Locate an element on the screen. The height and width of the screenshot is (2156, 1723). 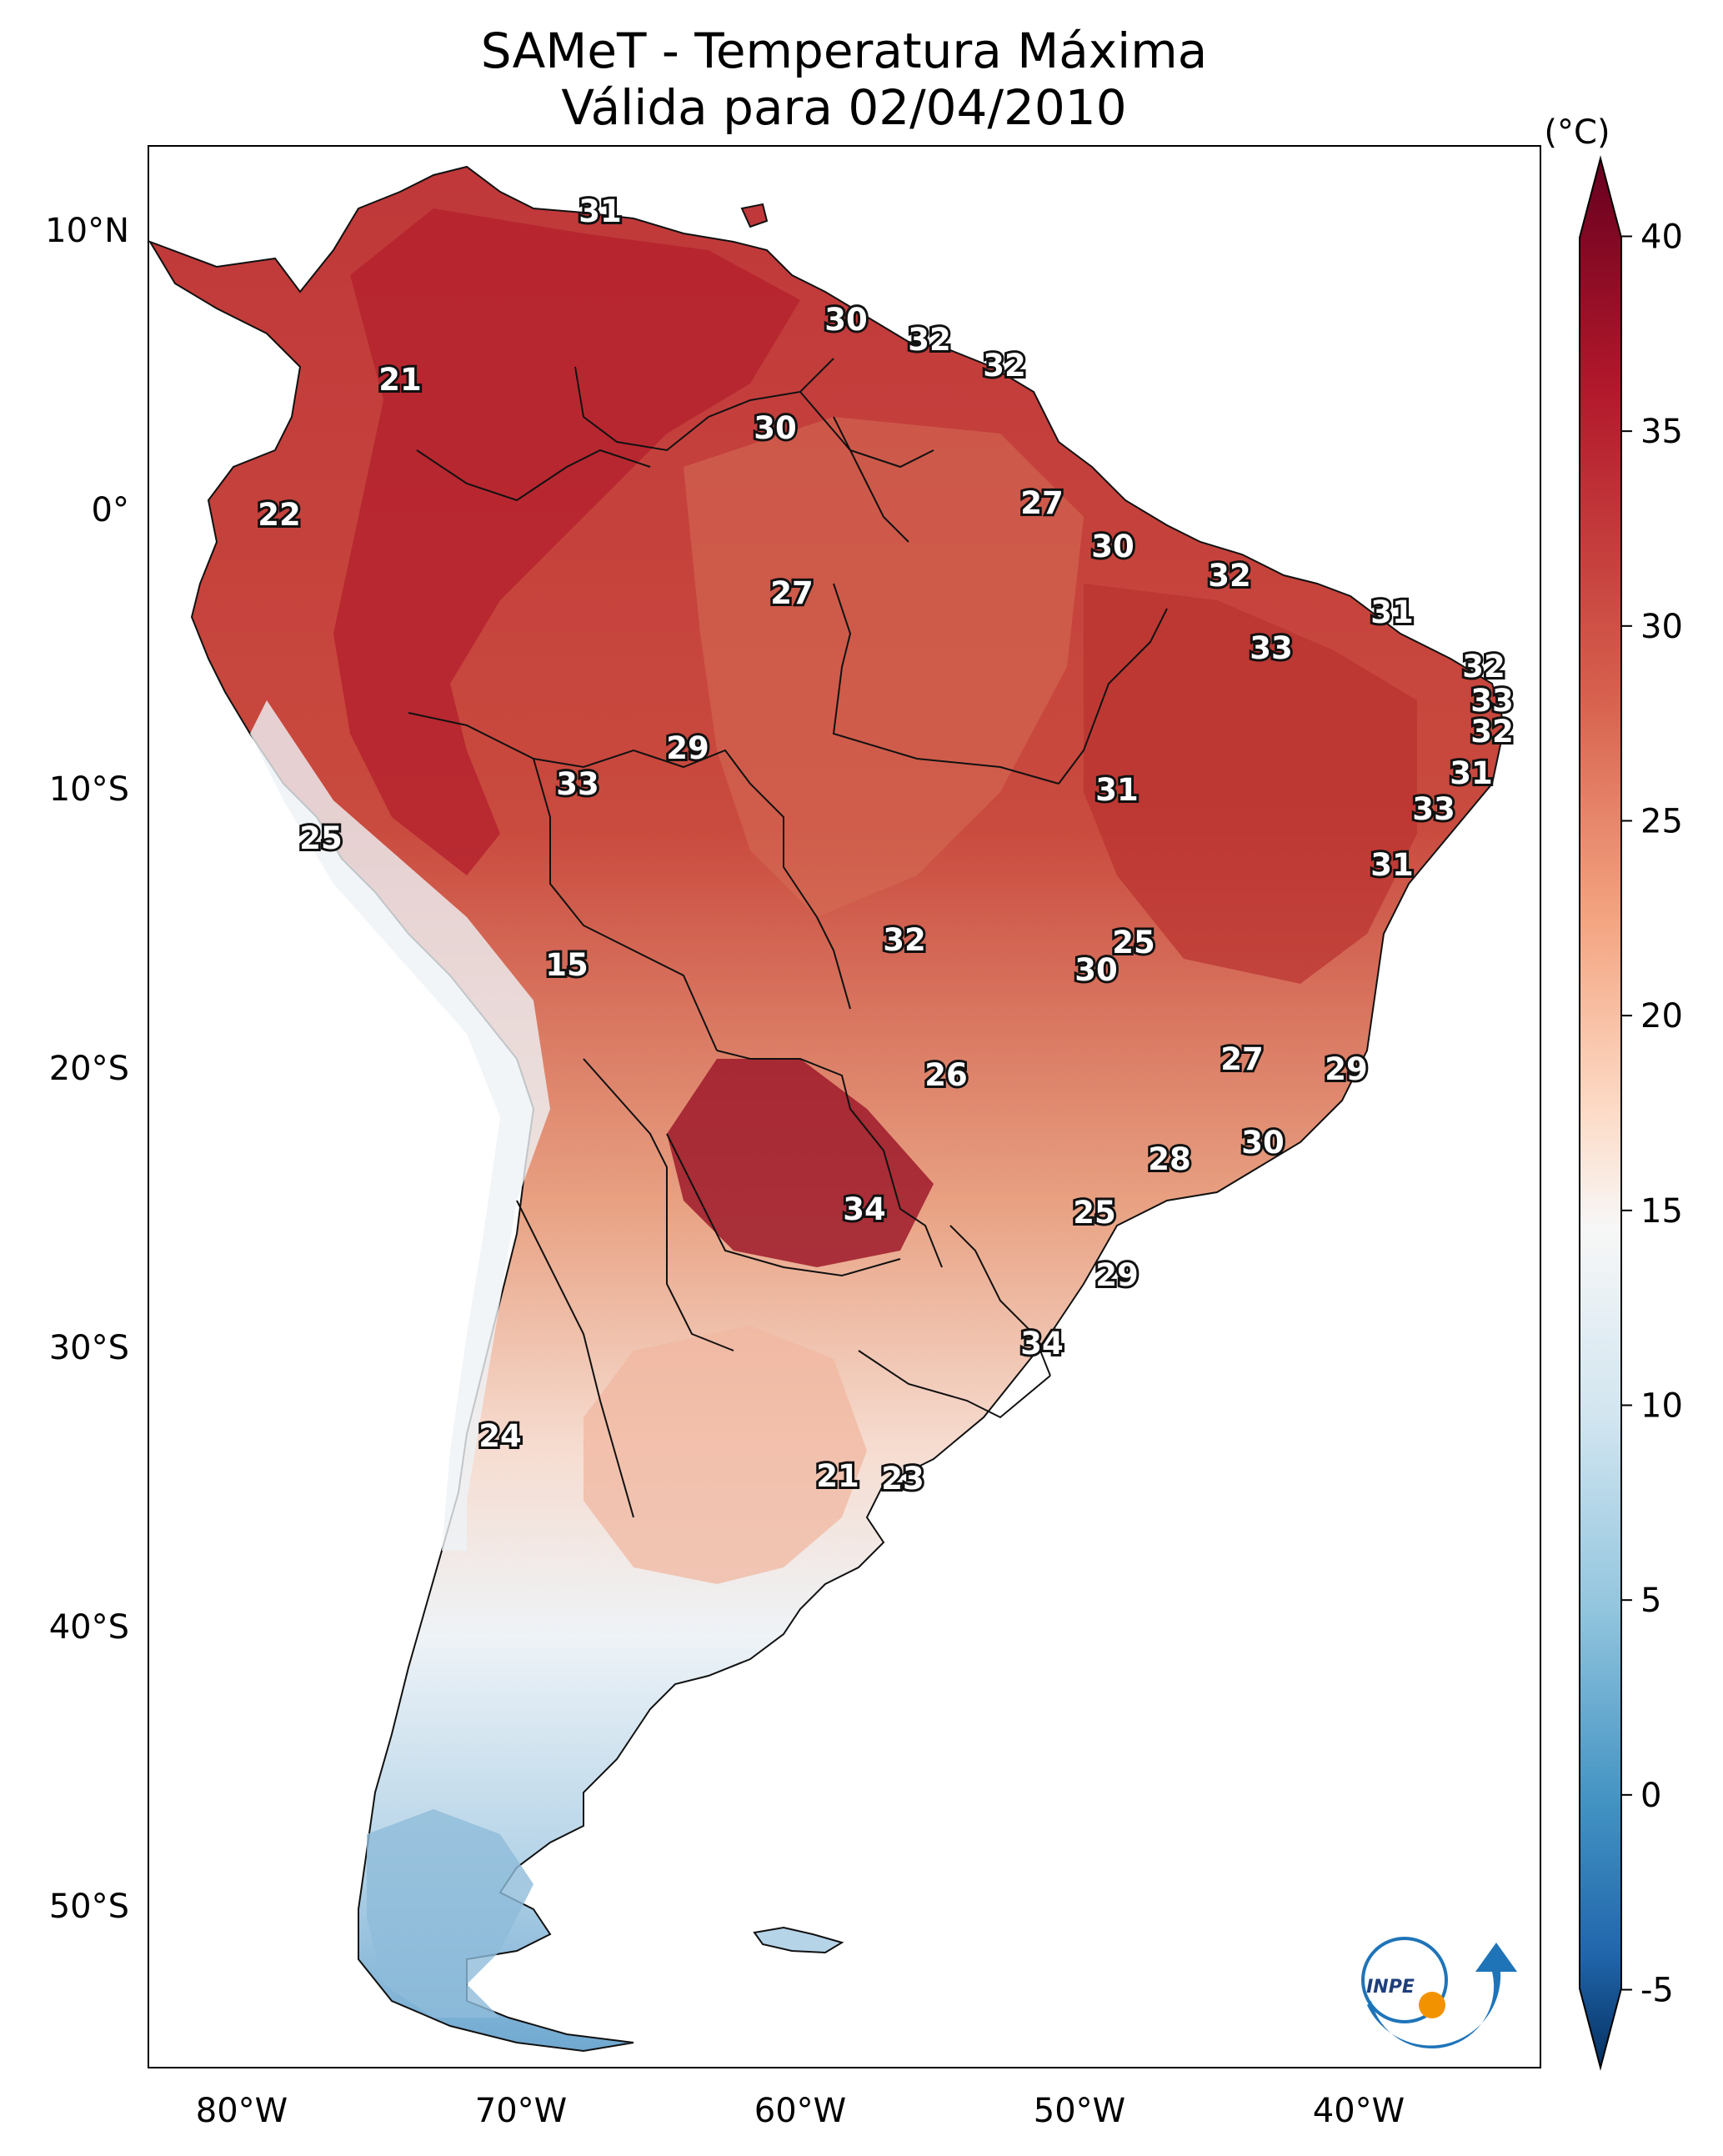
falkland-islands is located at coordinates (798, 1940).